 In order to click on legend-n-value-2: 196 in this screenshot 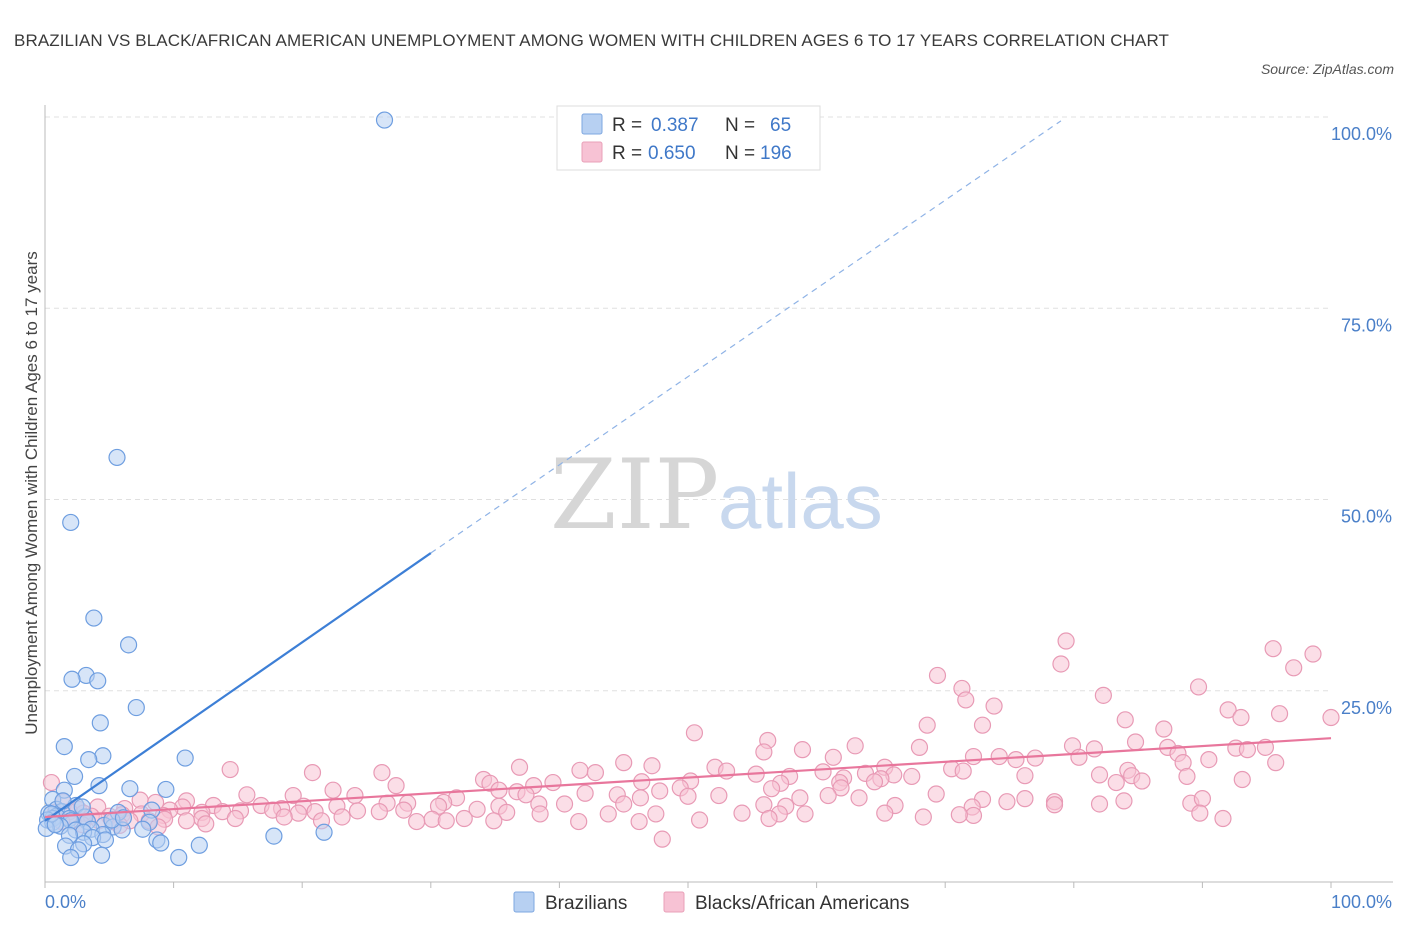, I will do `click(776, 153)`.